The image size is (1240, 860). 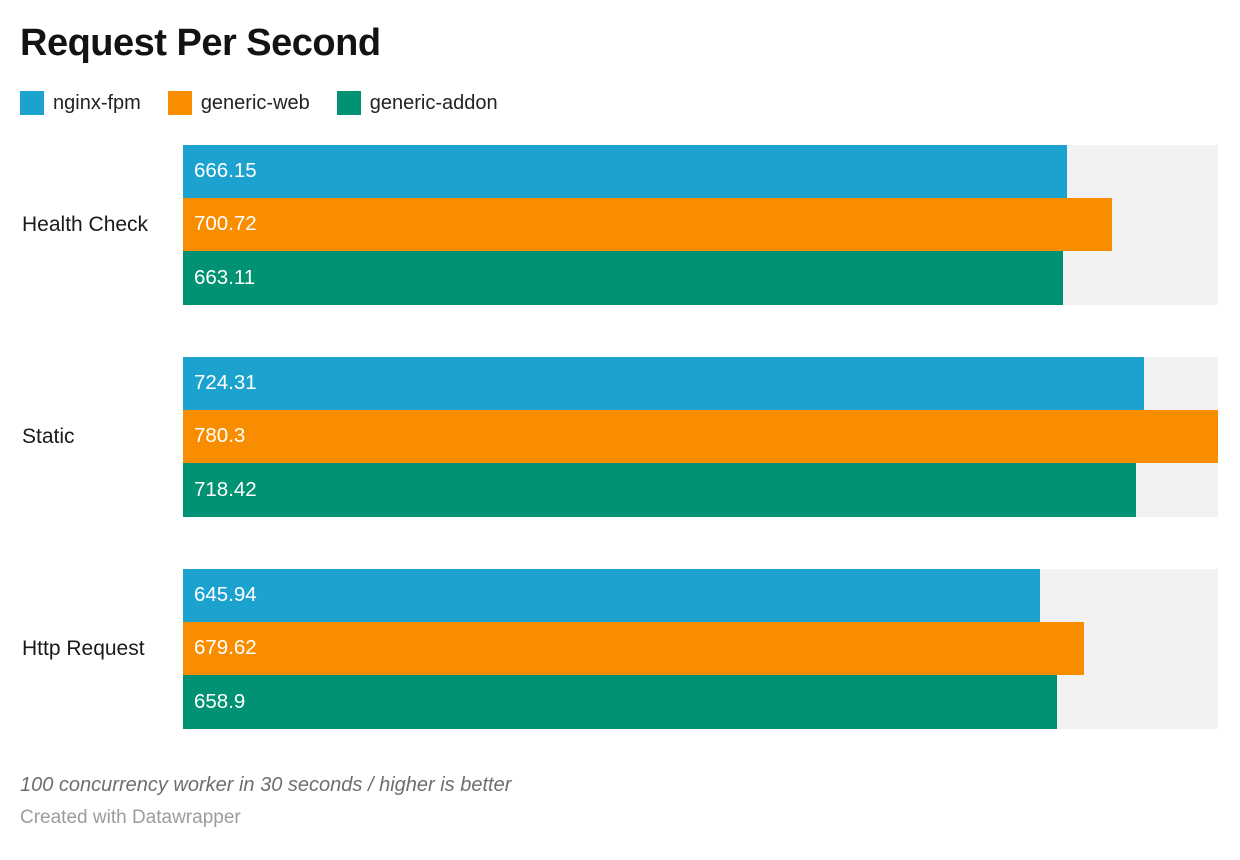 I want to click on bar-value-label: 679.62, so click(x=225, y=648).